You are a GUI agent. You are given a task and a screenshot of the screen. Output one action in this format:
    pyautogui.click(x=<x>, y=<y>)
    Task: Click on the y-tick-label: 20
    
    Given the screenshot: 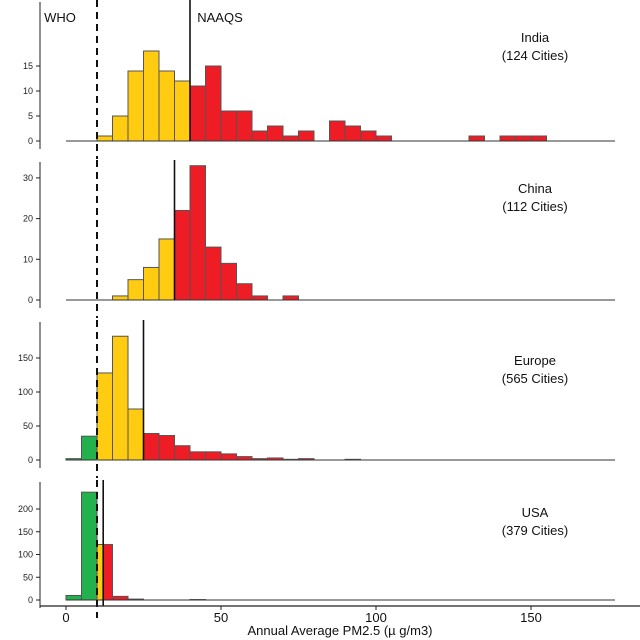 What is the action you would take?
    pyautogui.click(x=28, y=219)
    